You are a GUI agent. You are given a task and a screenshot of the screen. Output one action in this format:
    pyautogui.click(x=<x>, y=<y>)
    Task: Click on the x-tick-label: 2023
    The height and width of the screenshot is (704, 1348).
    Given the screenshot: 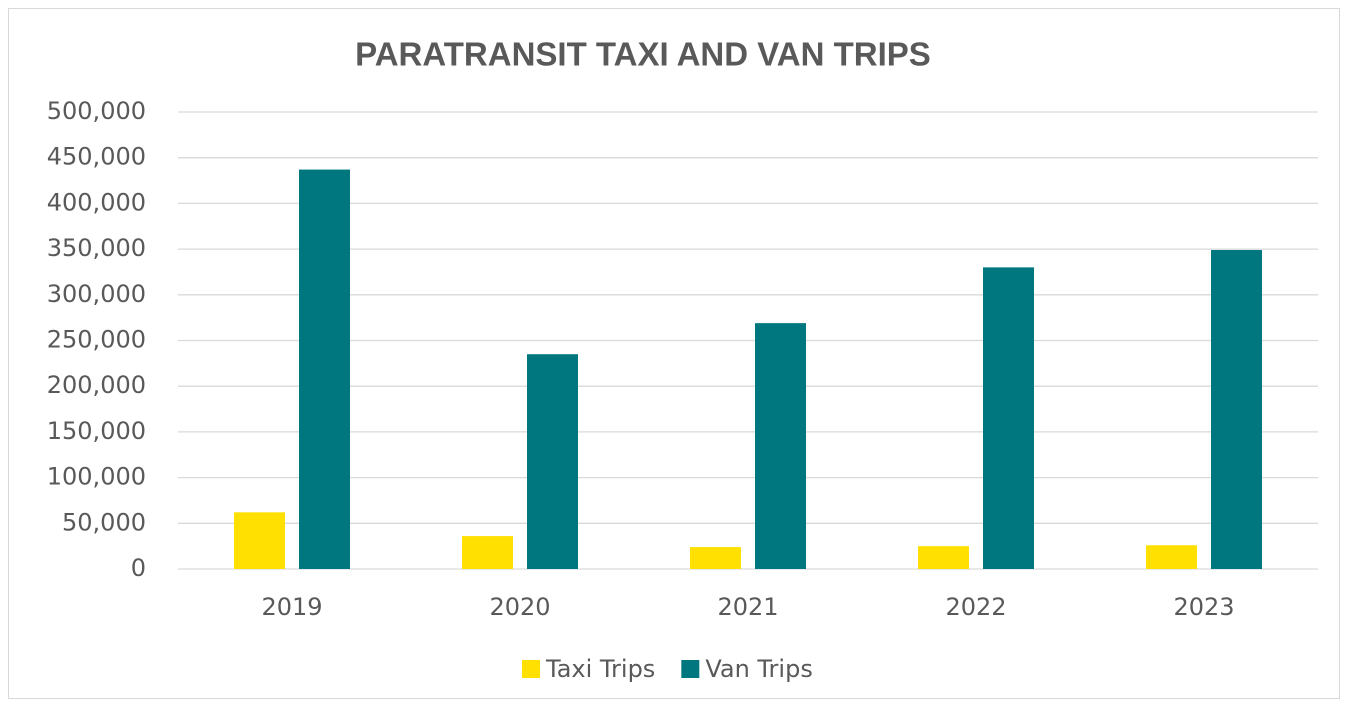 What is the action you would take?
    pyautogui.click(x=1203, y=607)
    